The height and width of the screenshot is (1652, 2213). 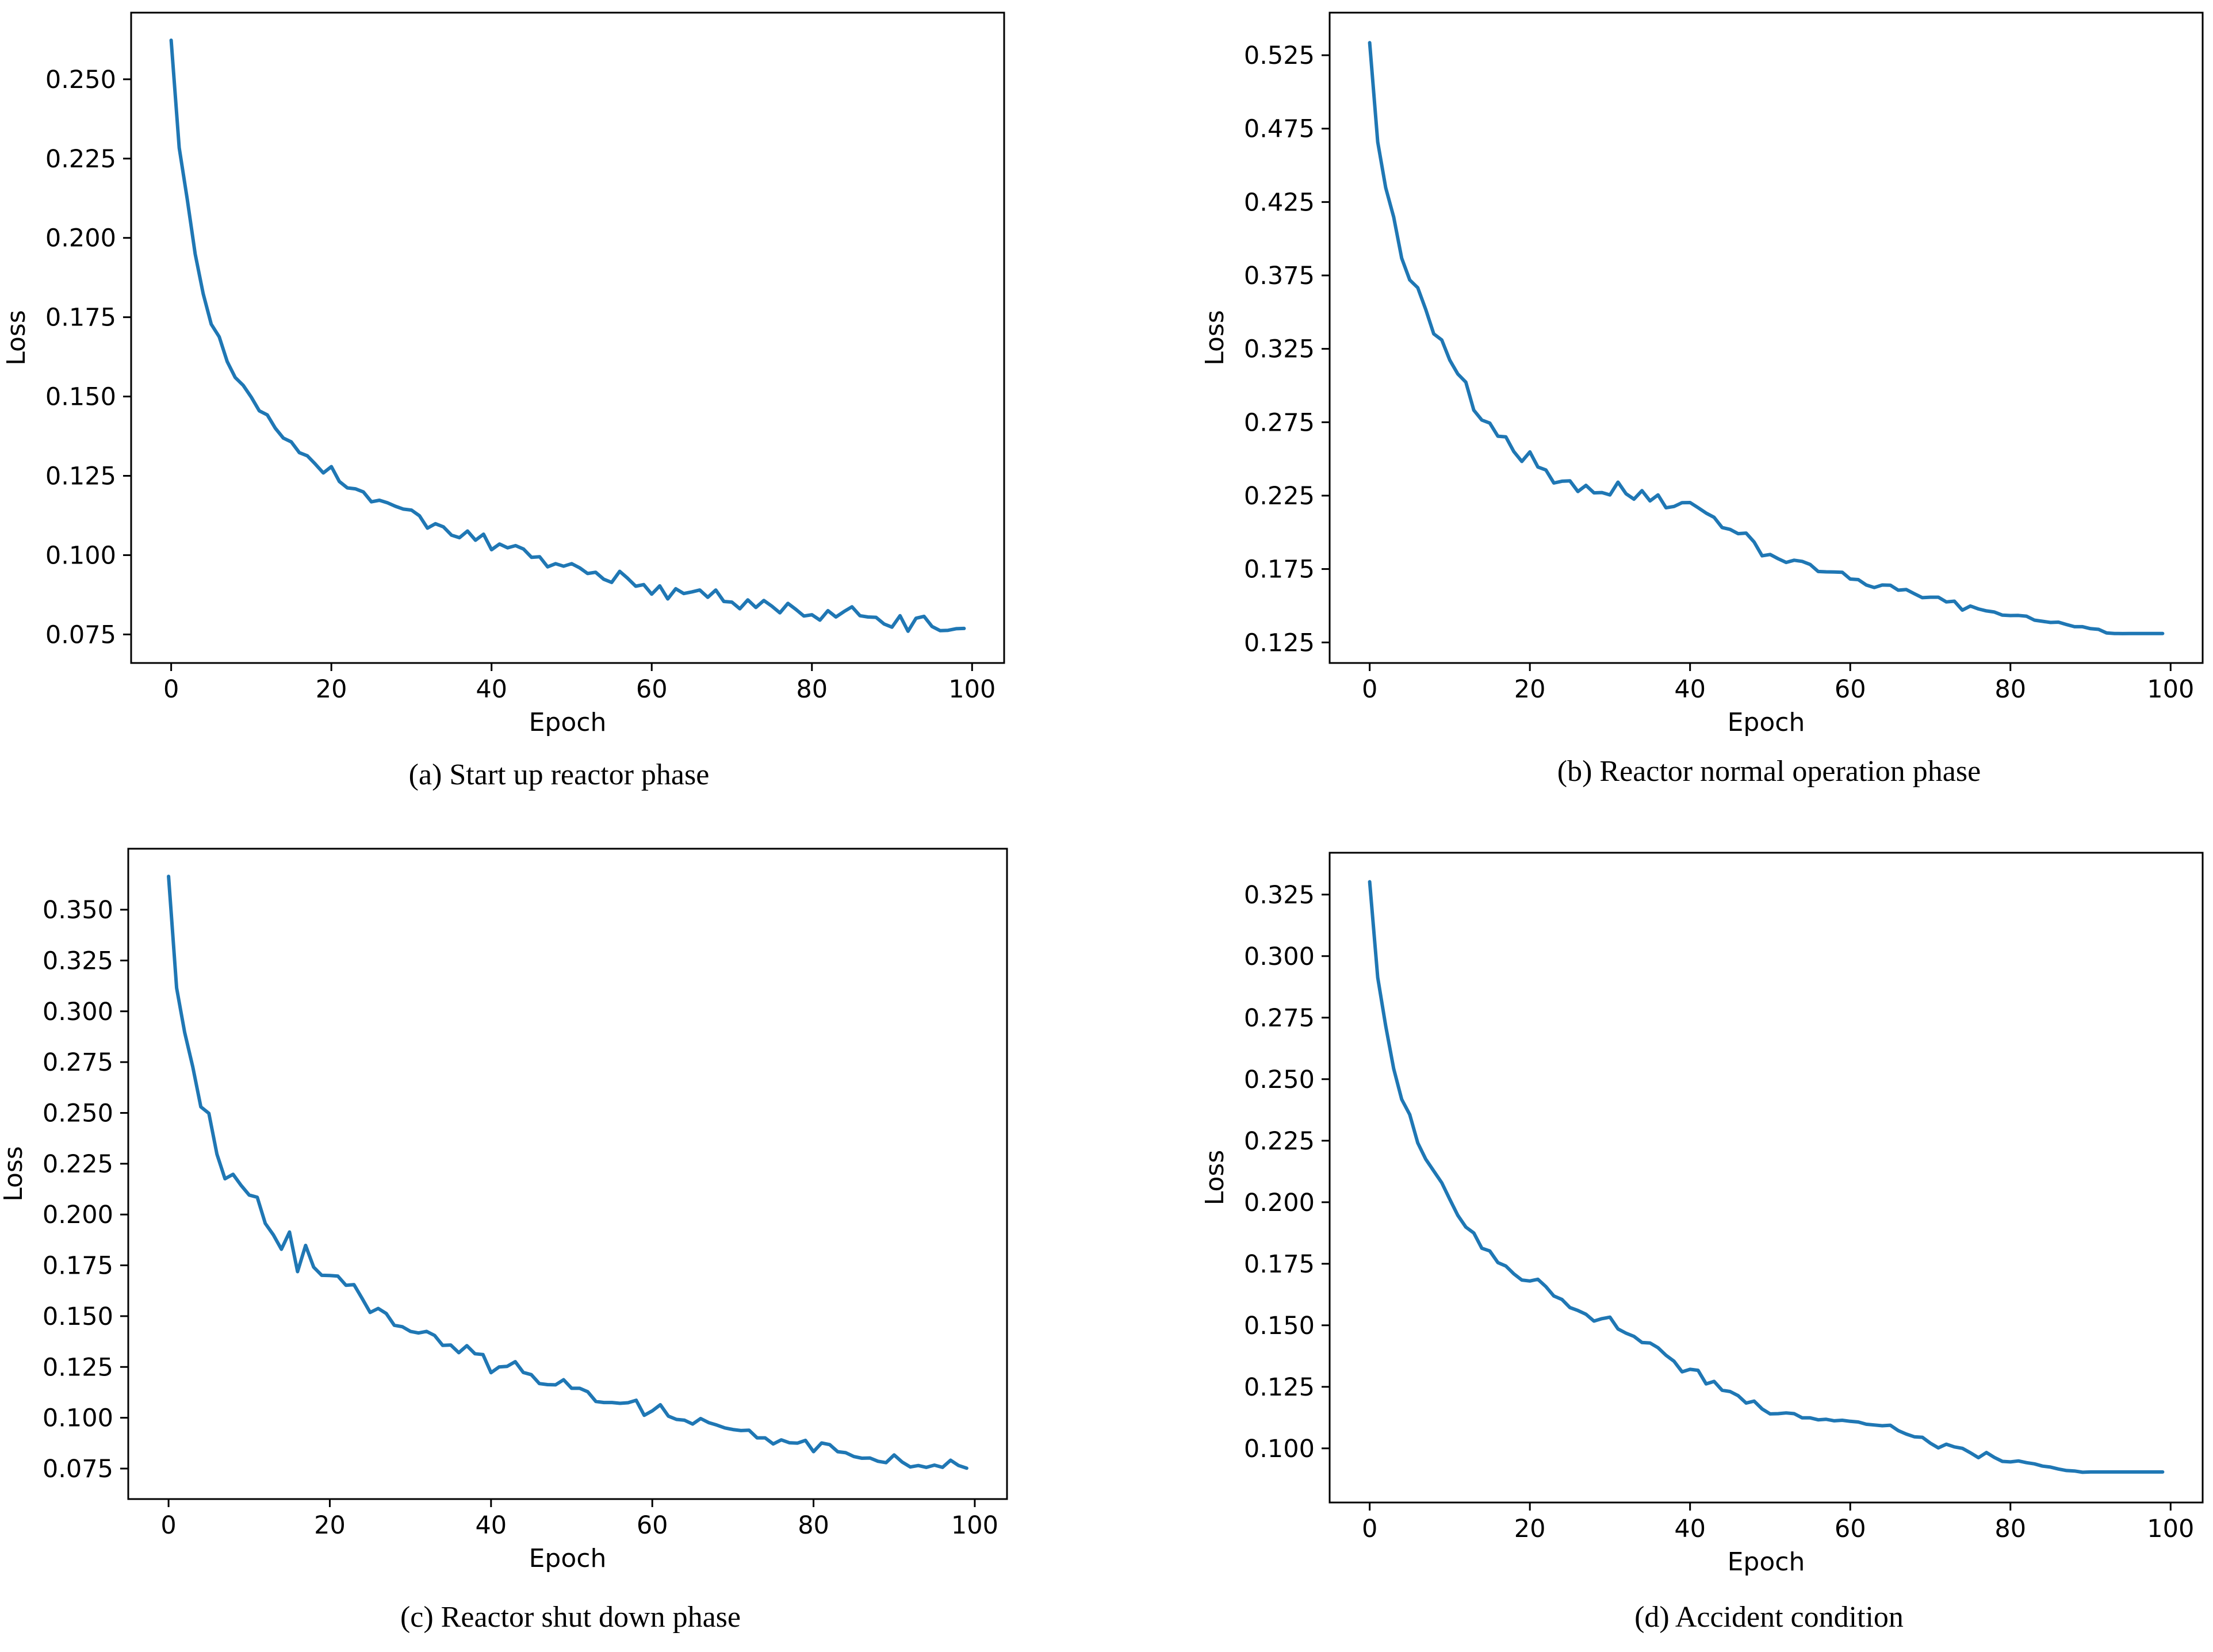 What do you see at coordinates (1279, 276) in the screenshot?
I see `y-tick-label: 0.375` at bounding box center [1279, 276].